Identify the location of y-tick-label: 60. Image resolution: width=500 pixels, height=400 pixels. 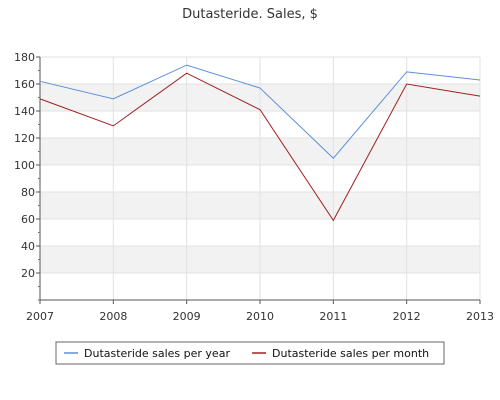
(28, 219).